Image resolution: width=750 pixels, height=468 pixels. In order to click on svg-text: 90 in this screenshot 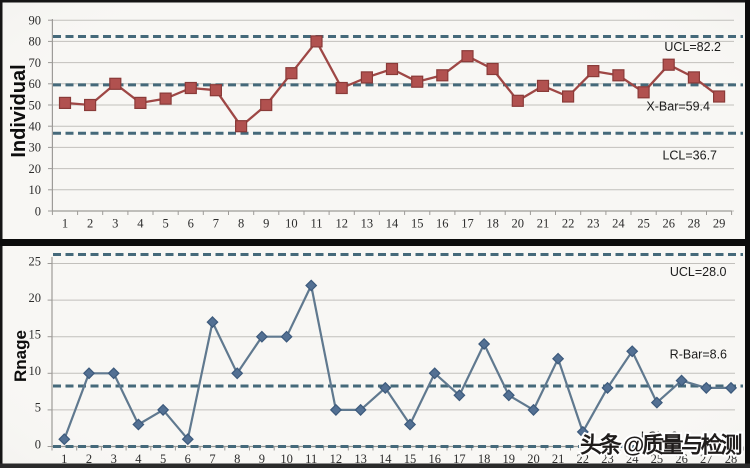, I will do `click(35, 21)`.